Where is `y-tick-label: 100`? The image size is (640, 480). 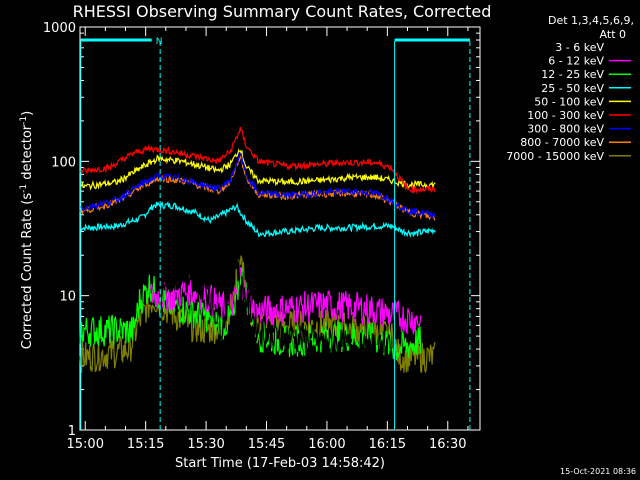 y-tick-label: 100 is located at coordinates (63, 162).